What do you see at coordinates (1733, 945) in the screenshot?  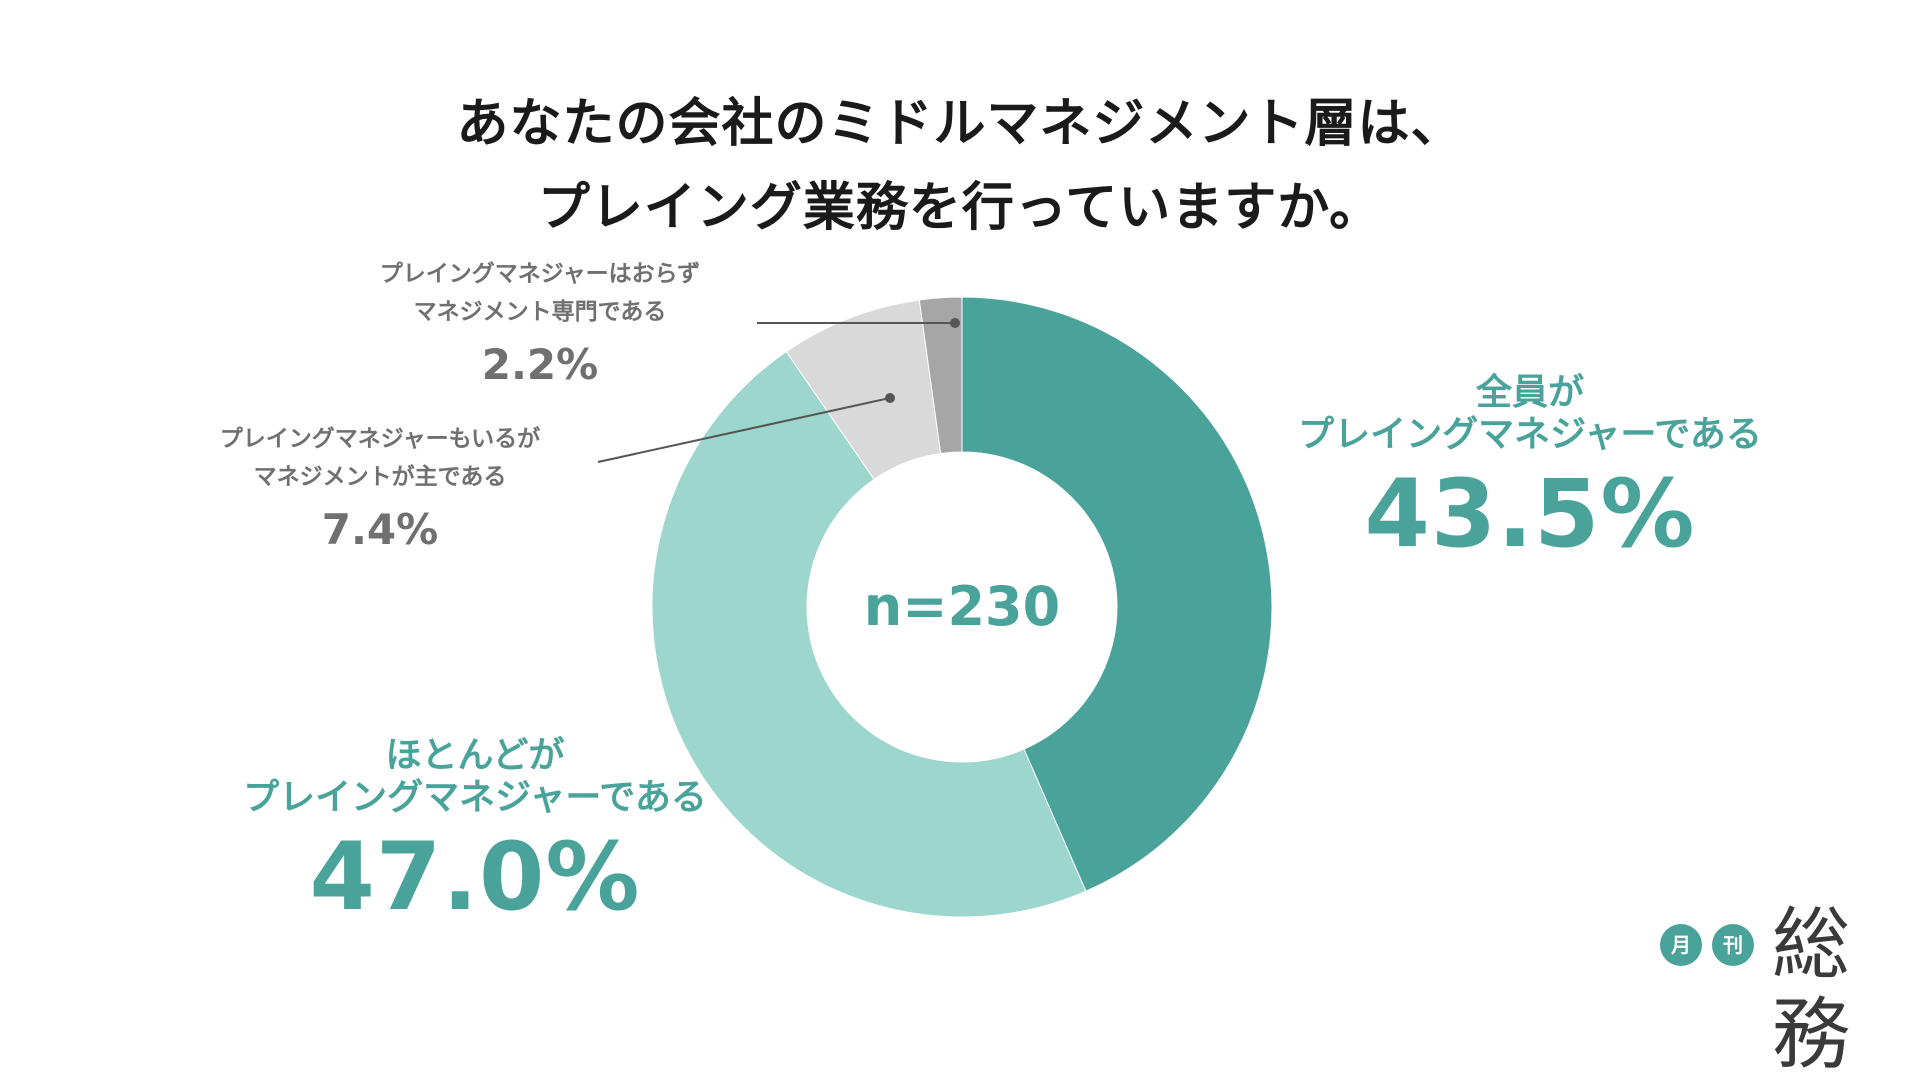 I see `logo-badge-publication: 刊` at bounding box center [1733, 945].